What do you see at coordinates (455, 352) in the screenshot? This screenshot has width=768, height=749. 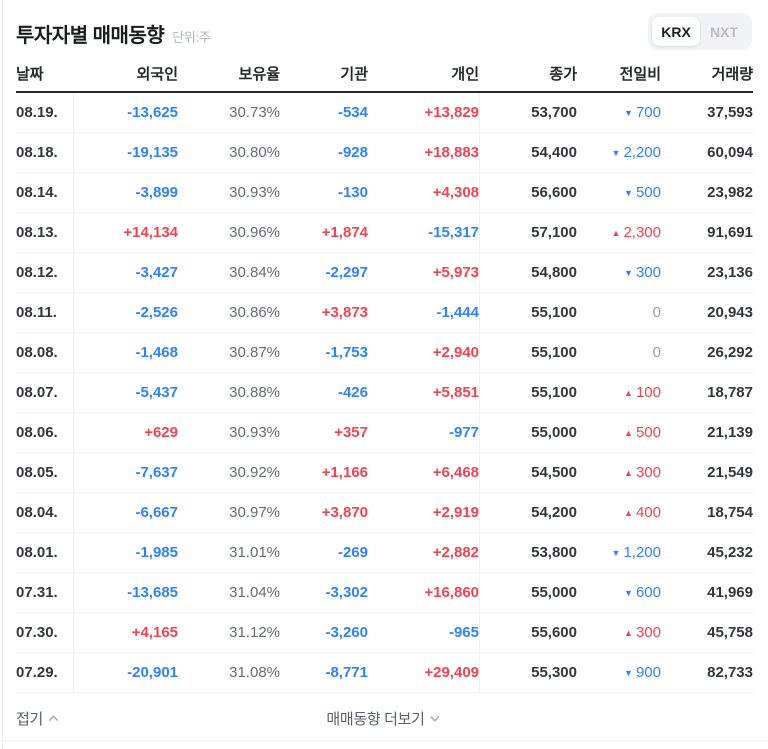 I see `individual-net-cell: +2,940` at bounding box center [455, 352].